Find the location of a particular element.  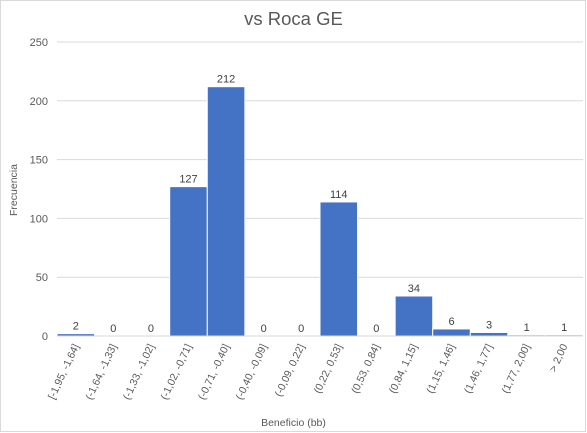

x-tick-label: (-1,64, -1,33] is located at coordinates (101, 372).